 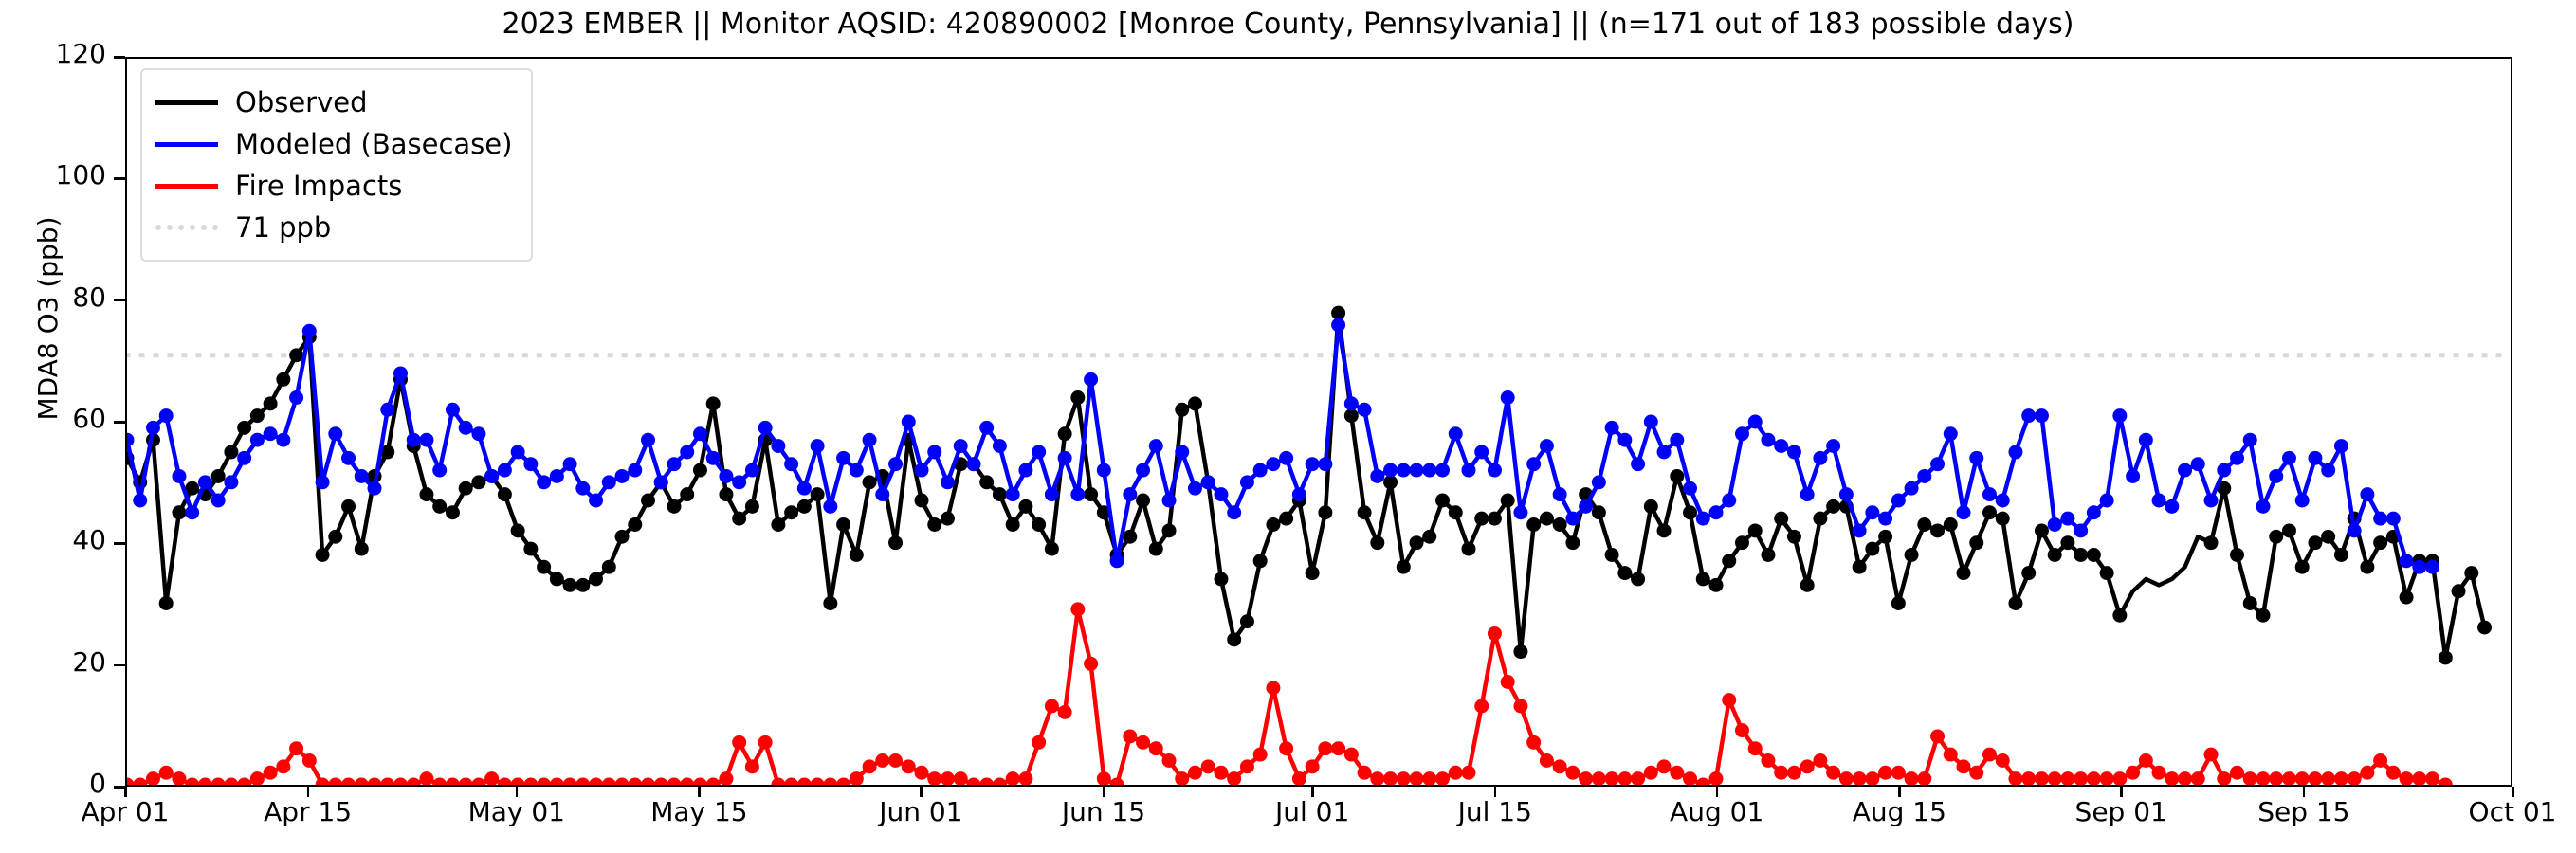 What do you see at coordinates (97, 783) in the screenshot?
I see `y-tick-label: 0` at bounding box center [97, 783].